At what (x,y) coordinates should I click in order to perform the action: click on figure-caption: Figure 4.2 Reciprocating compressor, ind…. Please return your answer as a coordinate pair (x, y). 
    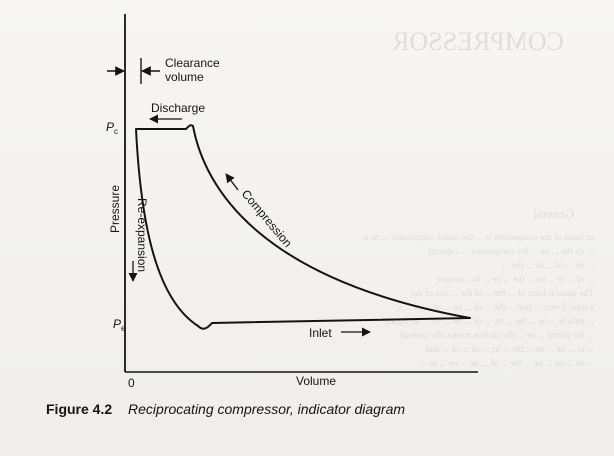
    Looking at the image, I should click on (225, 409).